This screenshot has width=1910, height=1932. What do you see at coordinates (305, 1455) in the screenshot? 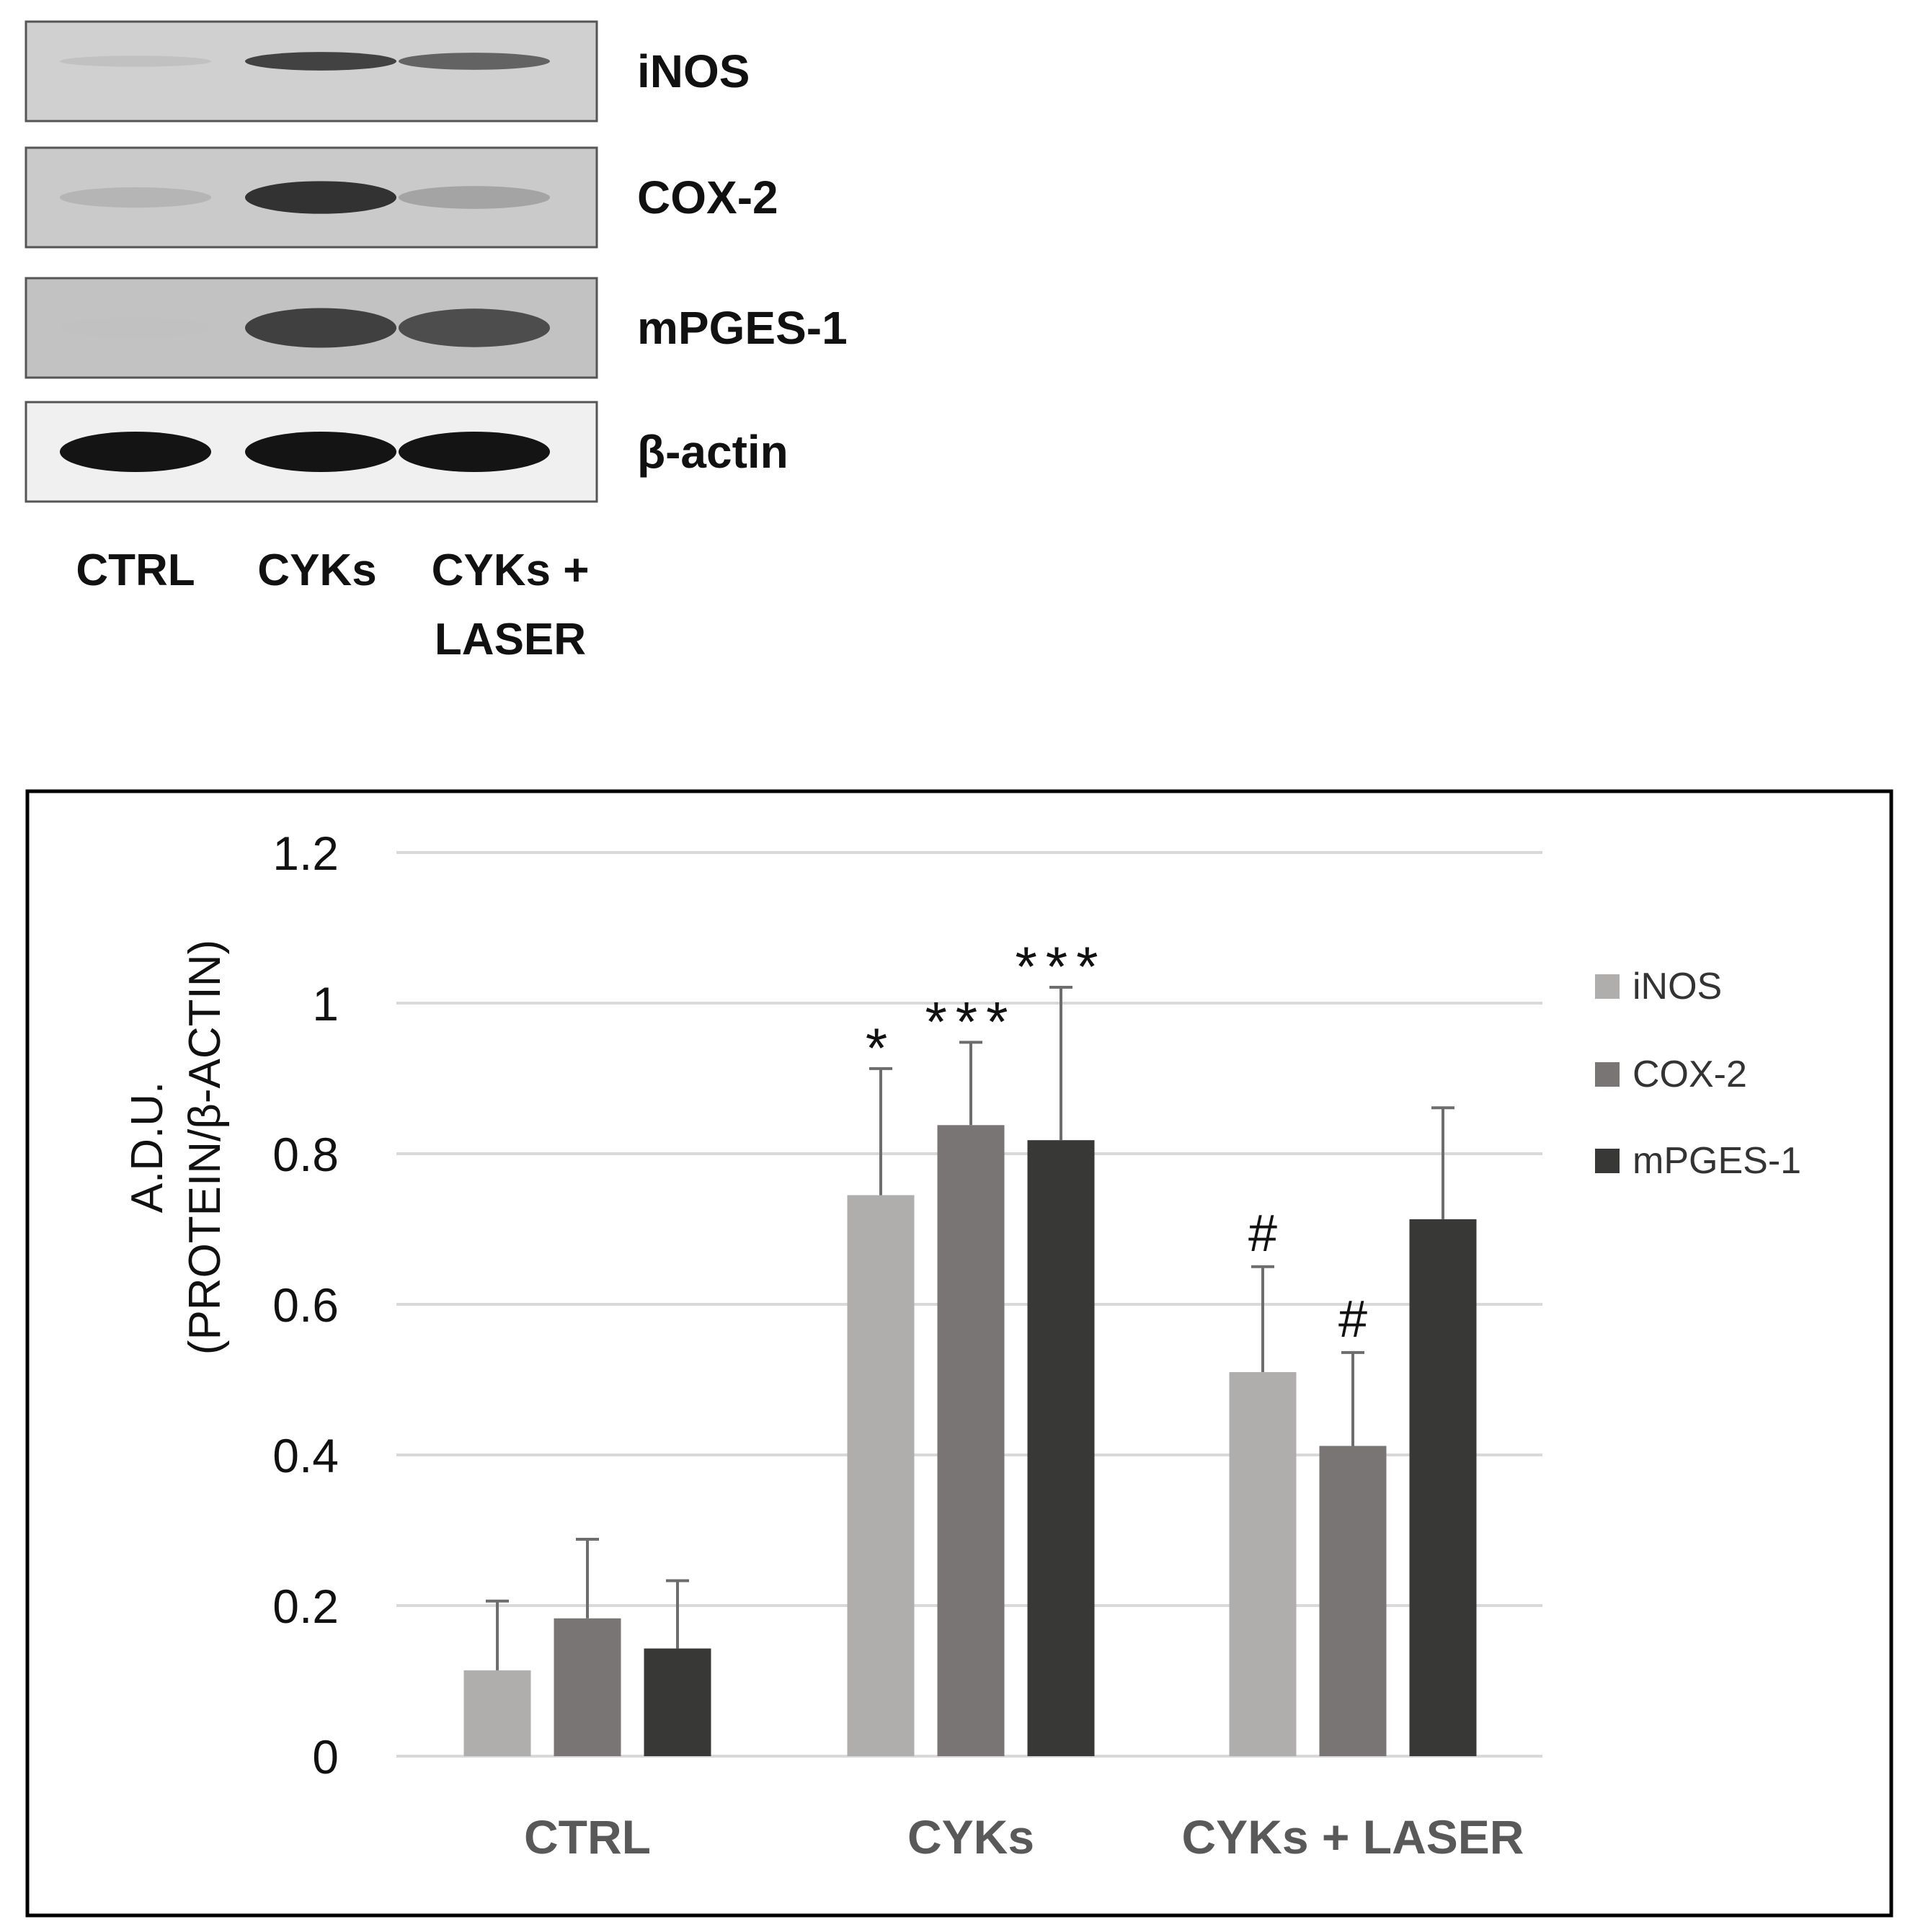
I see `y-tick-label: 0.4` at bounding box center [305, 1455].